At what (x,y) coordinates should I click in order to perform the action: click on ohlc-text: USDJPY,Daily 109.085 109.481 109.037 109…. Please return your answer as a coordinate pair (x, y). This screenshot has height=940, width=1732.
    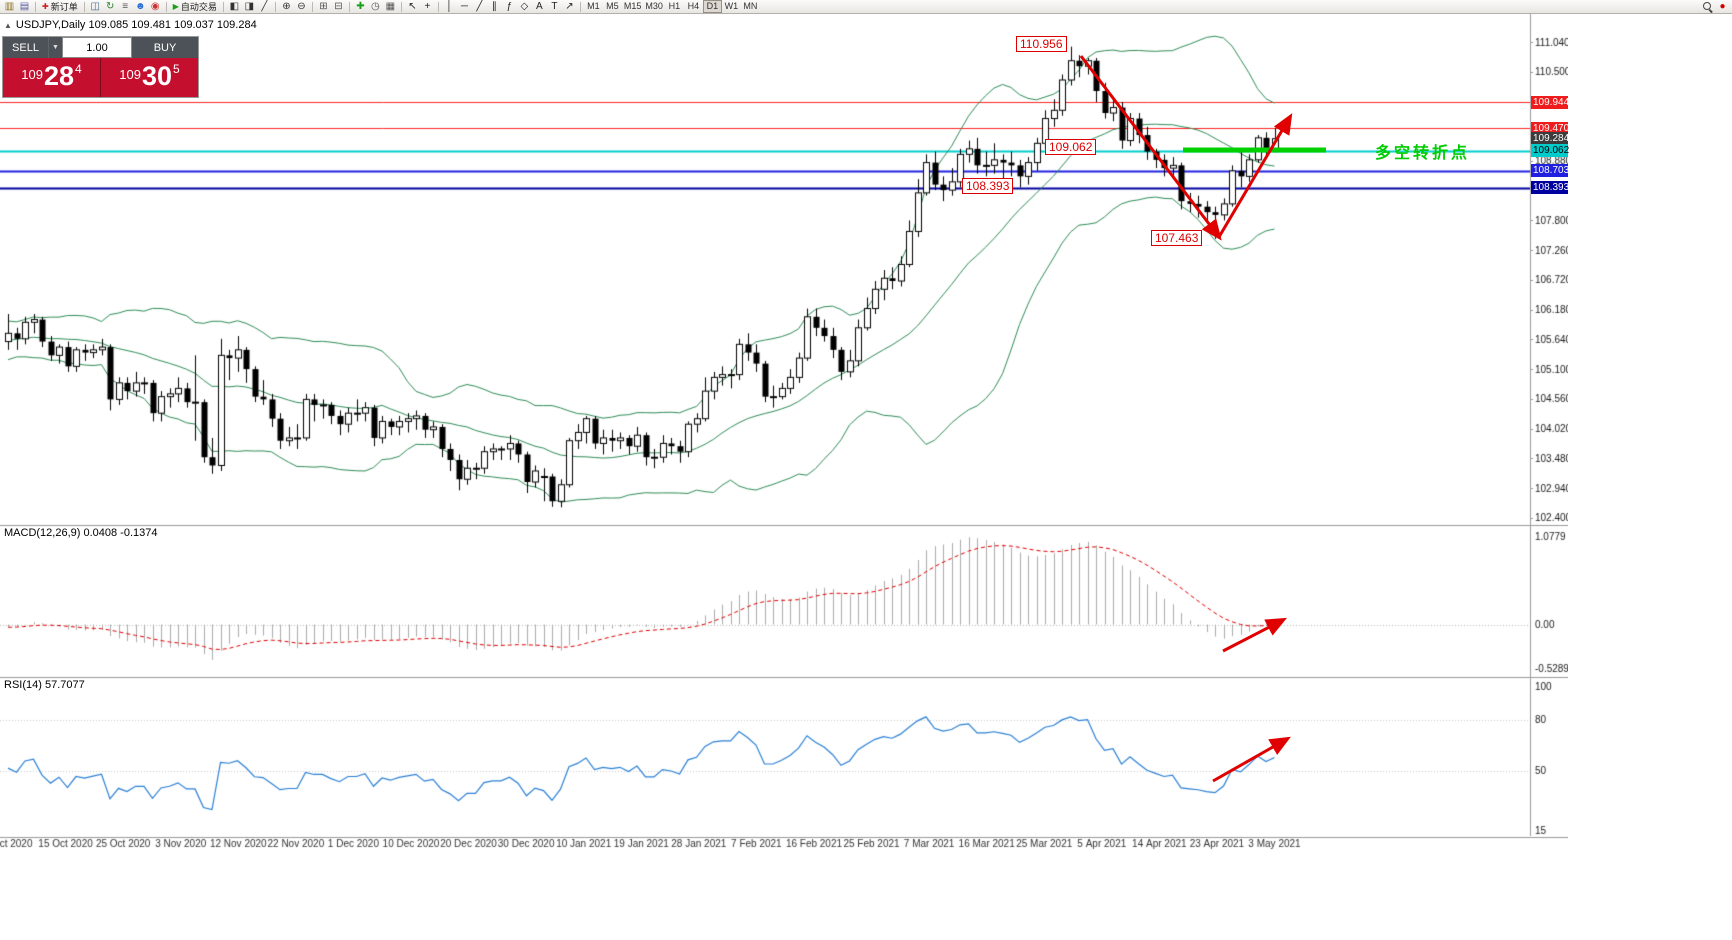
    Looking at the image, I should click on (136, 25).